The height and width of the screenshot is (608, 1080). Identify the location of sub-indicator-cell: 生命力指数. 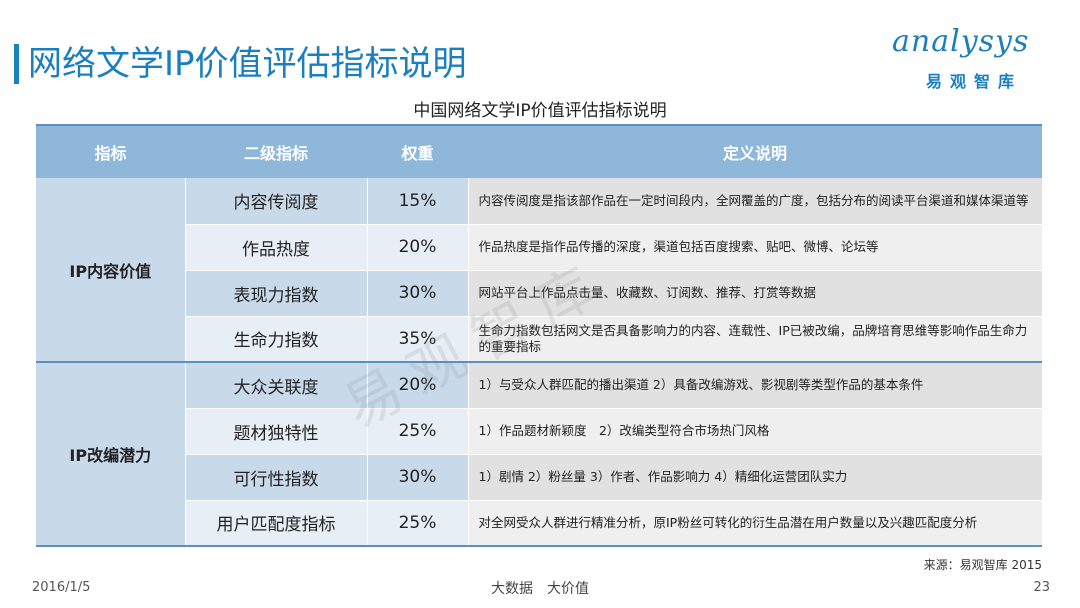
(276, 339).